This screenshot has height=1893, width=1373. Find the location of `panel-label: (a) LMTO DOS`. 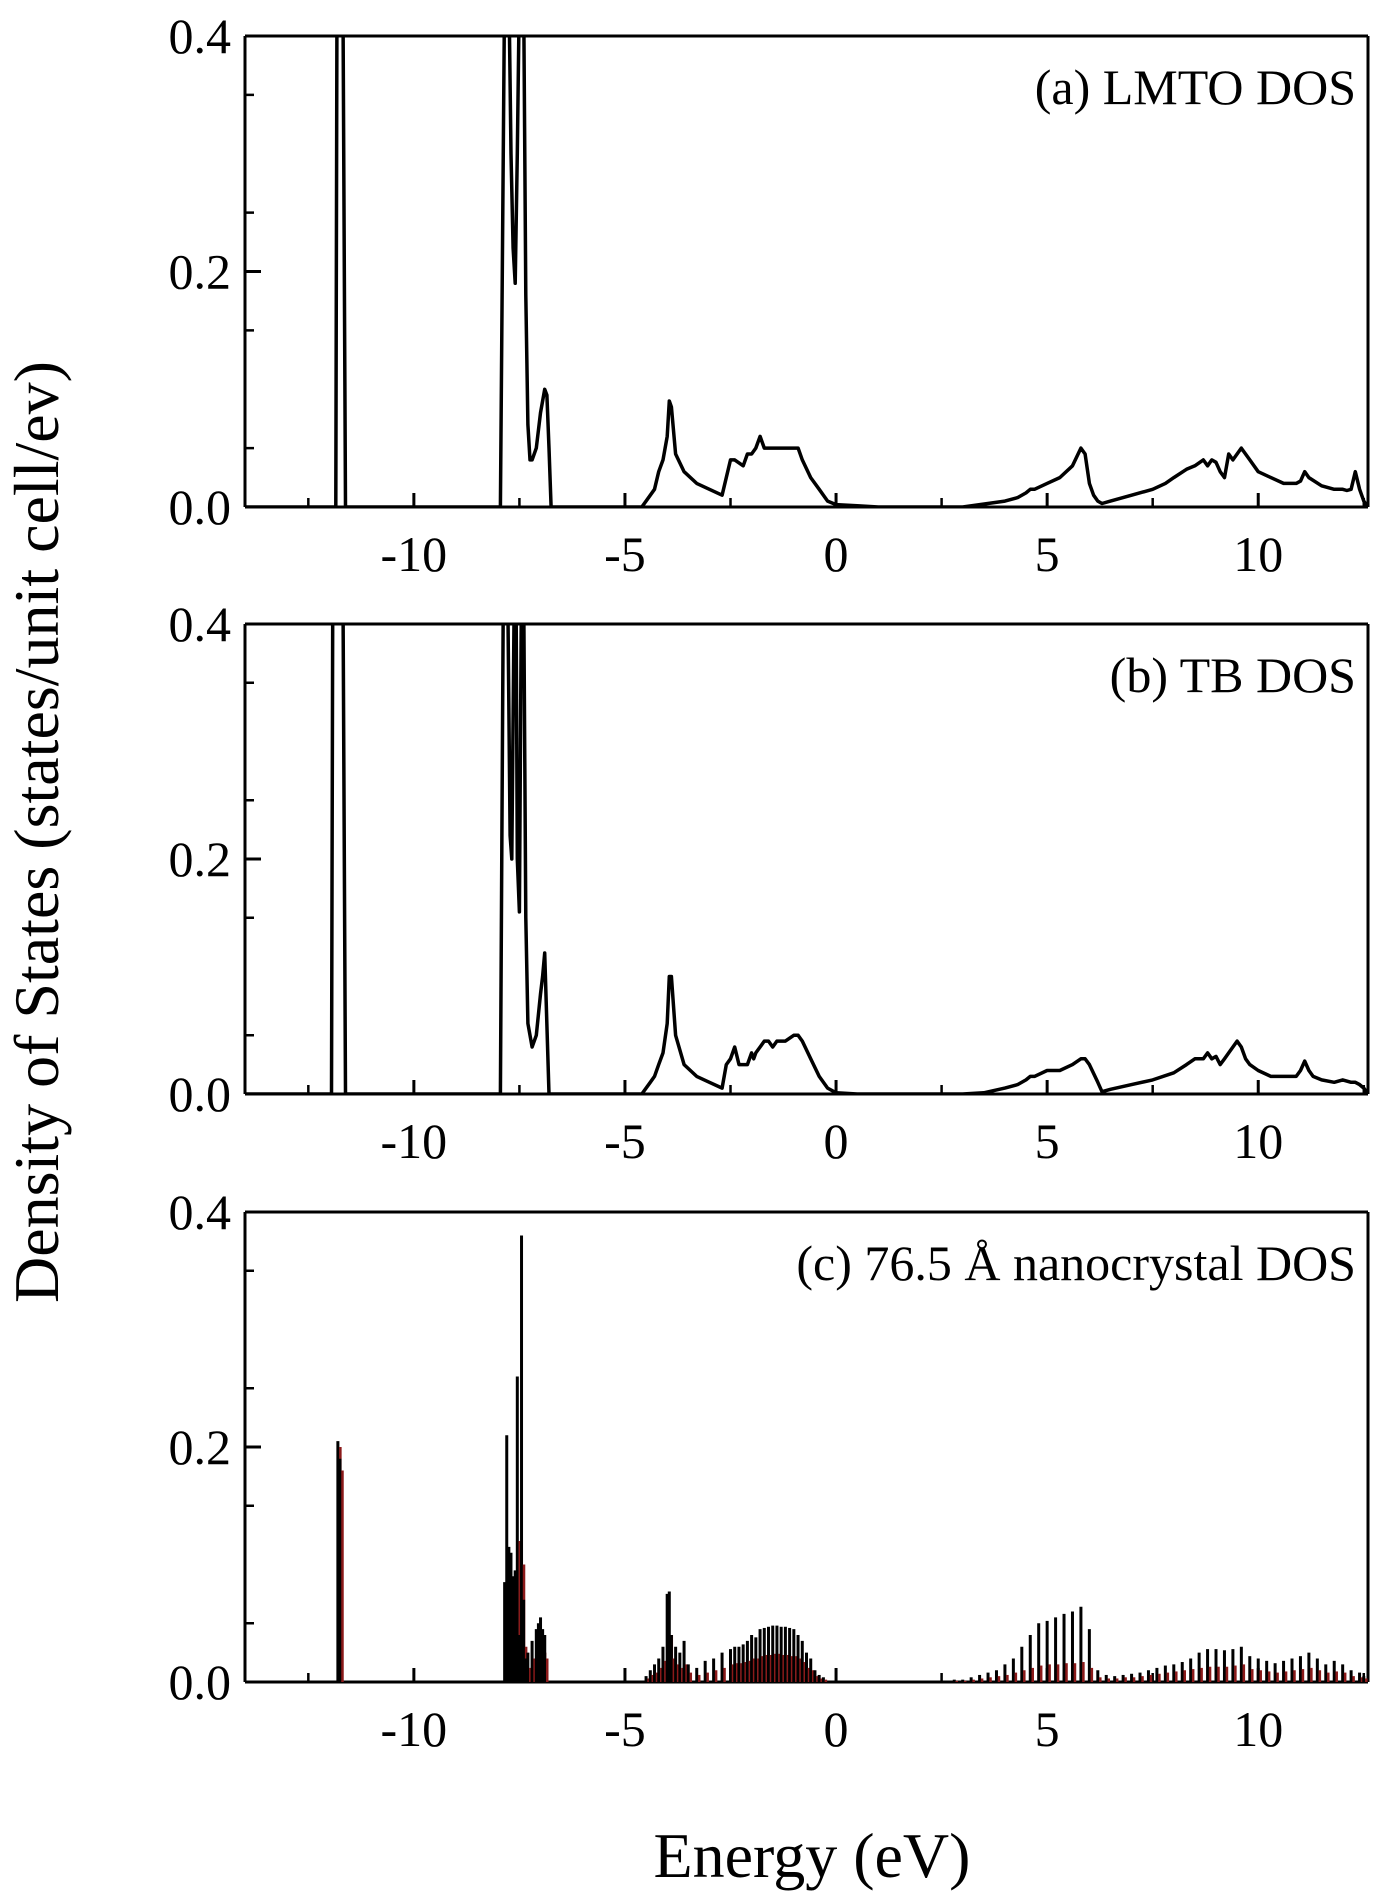

panel-label: (a) LMTO DOS is located at coordinates (1195, 87).